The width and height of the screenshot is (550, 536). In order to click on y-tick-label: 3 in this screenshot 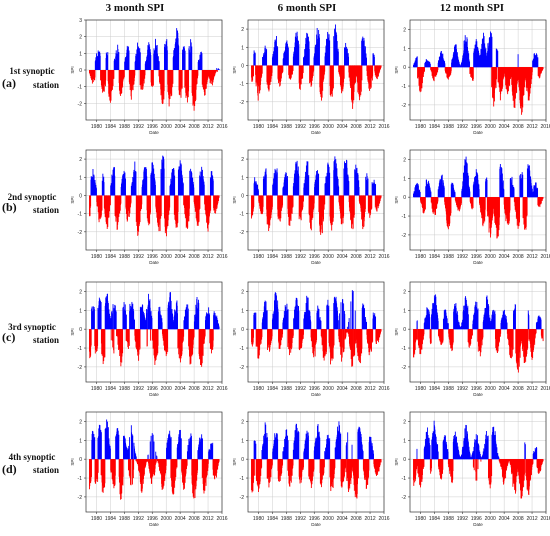, I will do `click(80, 21)`.